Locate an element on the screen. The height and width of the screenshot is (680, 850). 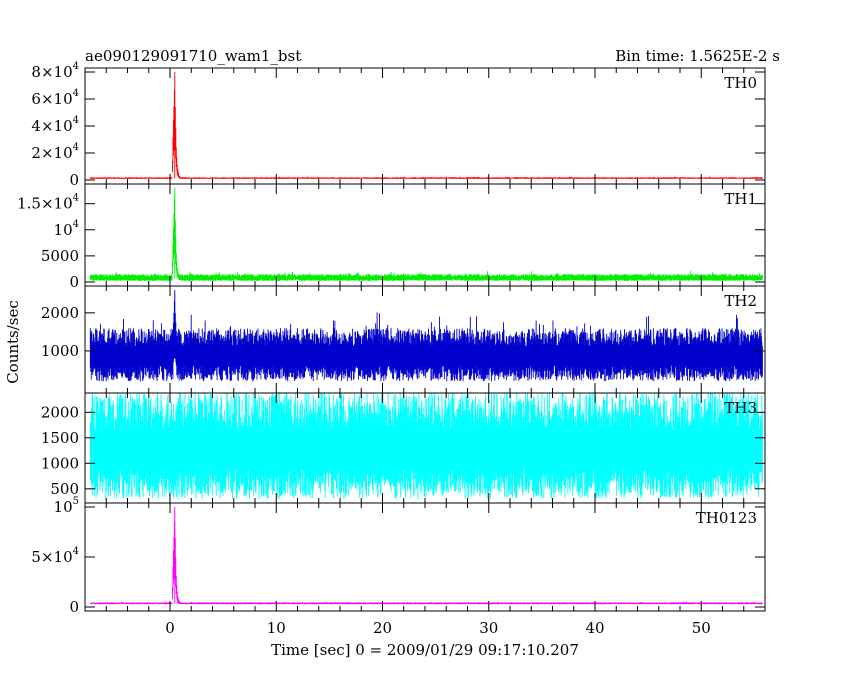
x-axis-label: Time [sec] 0 = 2009/01/29 09:17:10.207 is located at coordinates (425, 650).